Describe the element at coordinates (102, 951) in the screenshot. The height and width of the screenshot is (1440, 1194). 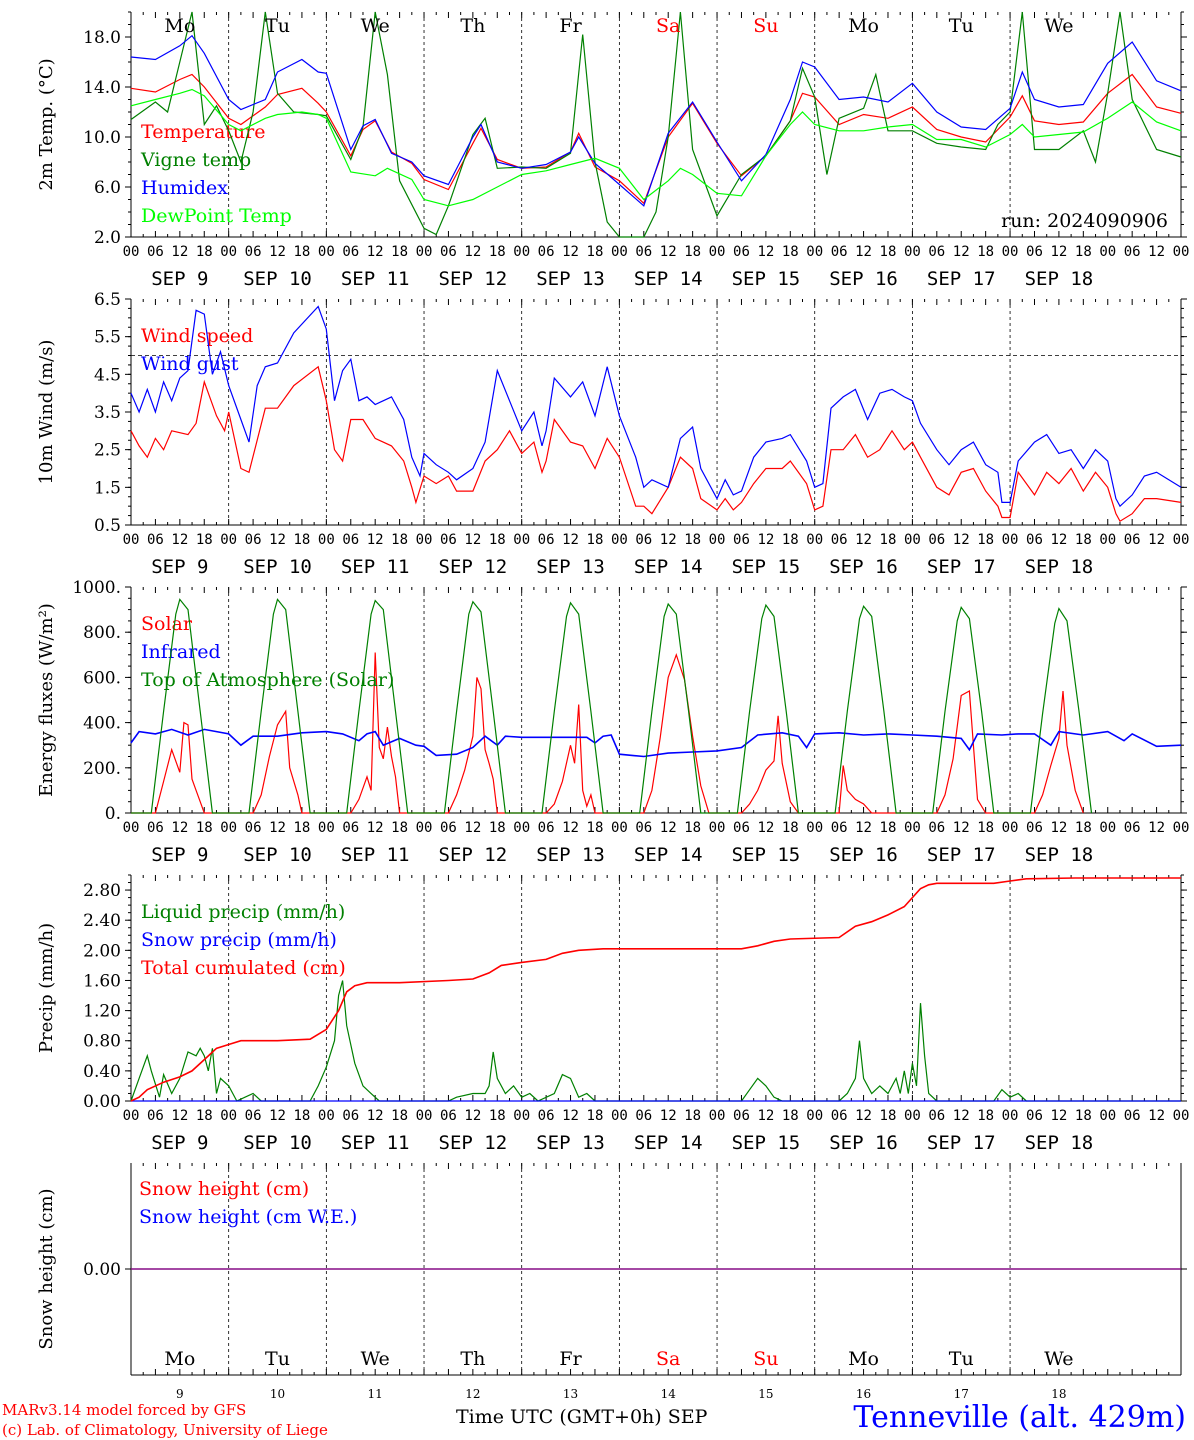
I see `y-tick-label: 2.00` at that location.